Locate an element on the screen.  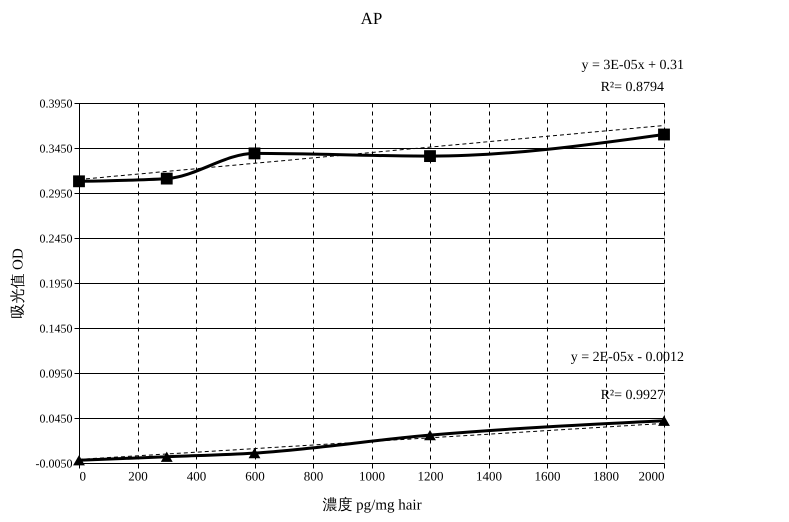
x-axis-title: 濃度 pg/mg hair is located at coordinates (372, 505).